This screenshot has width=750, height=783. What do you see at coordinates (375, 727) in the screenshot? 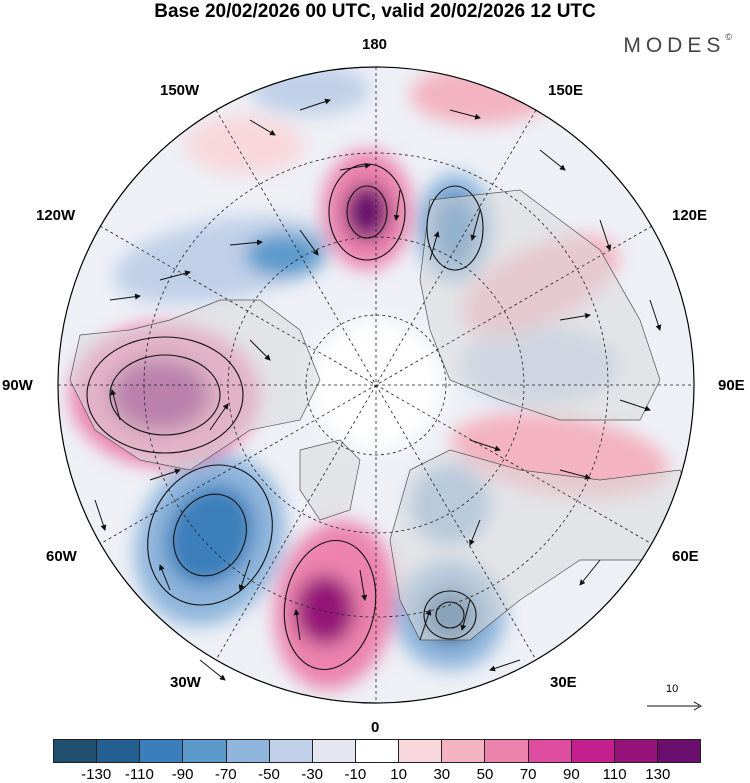
I see `lon-label-0: 0` at bounding box center [375, 727].